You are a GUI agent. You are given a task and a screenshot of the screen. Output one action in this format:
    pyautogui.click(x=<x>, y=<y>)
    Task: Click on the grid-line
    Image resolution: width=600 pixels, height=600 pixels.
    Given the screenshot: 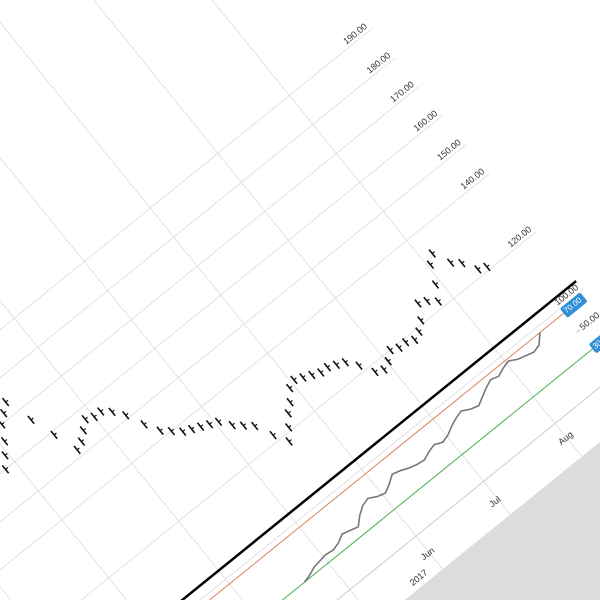 What is the action you would take?
    pyautogui.click(x=49, y=356)
    